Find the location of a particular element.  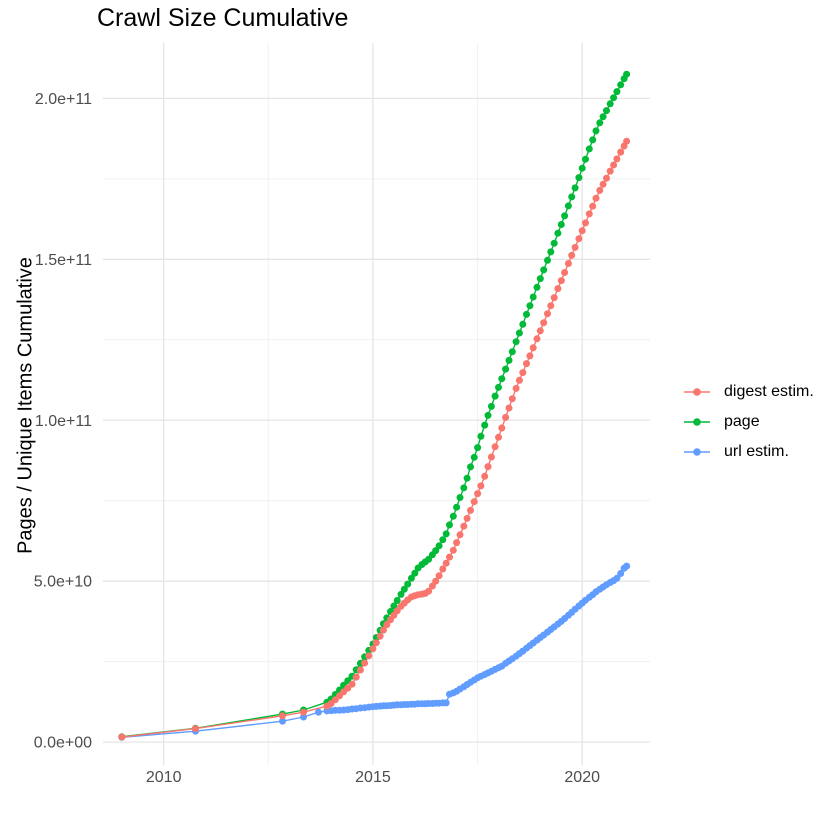

y-tick-label: 0.0e+00 is located at coordinates (63, 743).